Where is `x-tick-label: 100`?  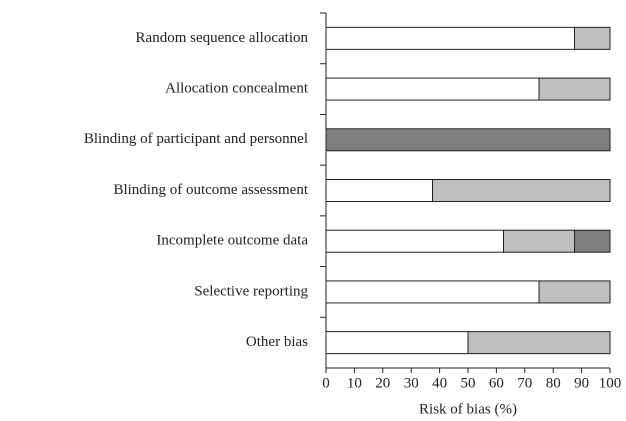 x-tick-label: 100 is located at coordinates (610, 383).